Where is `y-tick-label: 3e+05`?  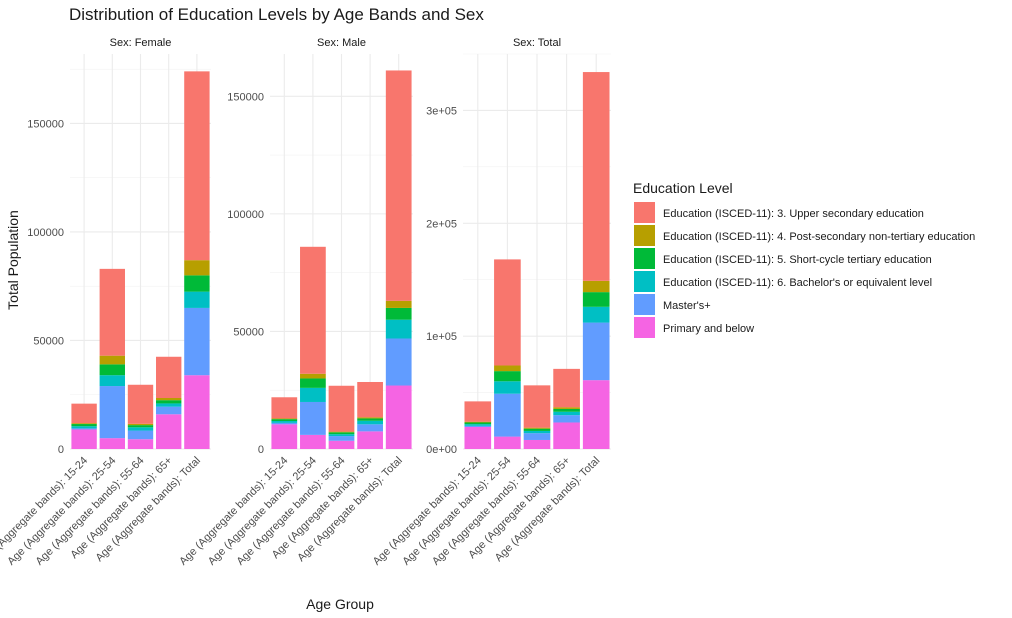
y-tick-label: 3e+05 is located at coordinates (441, 111).